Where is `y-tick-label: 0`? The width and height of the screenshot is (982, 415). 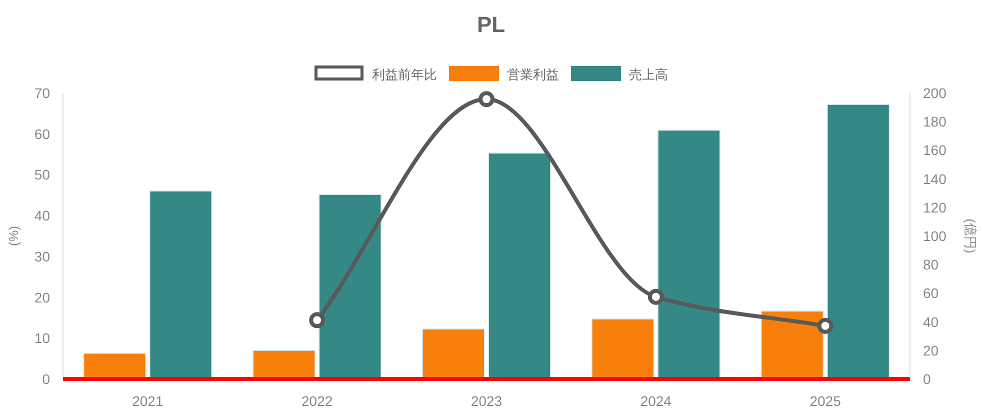
y-tick-label: 0 is located at coordinates (46, 379).